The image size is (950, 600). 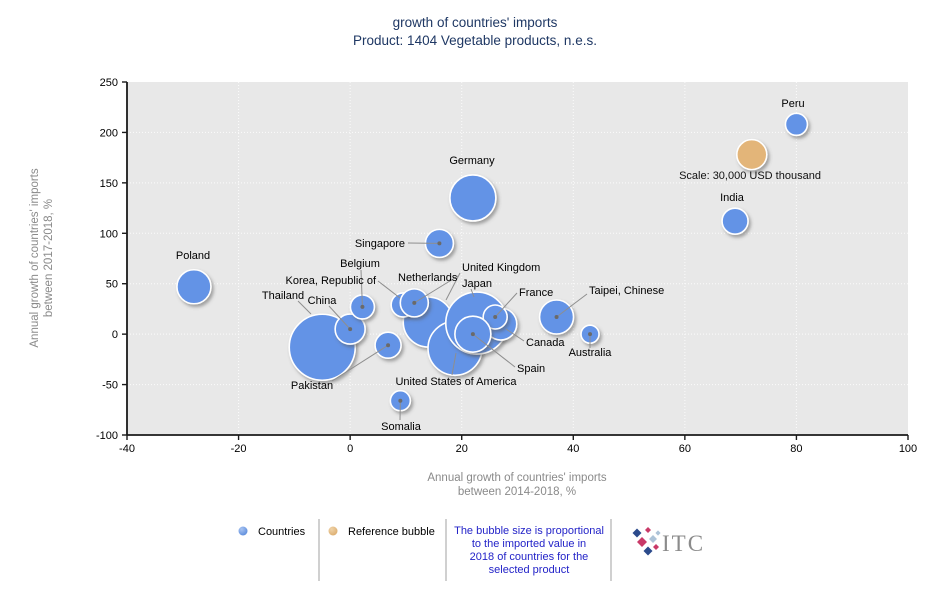 What do you see at coordinates (472, 293) in the screenshot?
I see `leader-line-japan` at bounding box center [472, 293].